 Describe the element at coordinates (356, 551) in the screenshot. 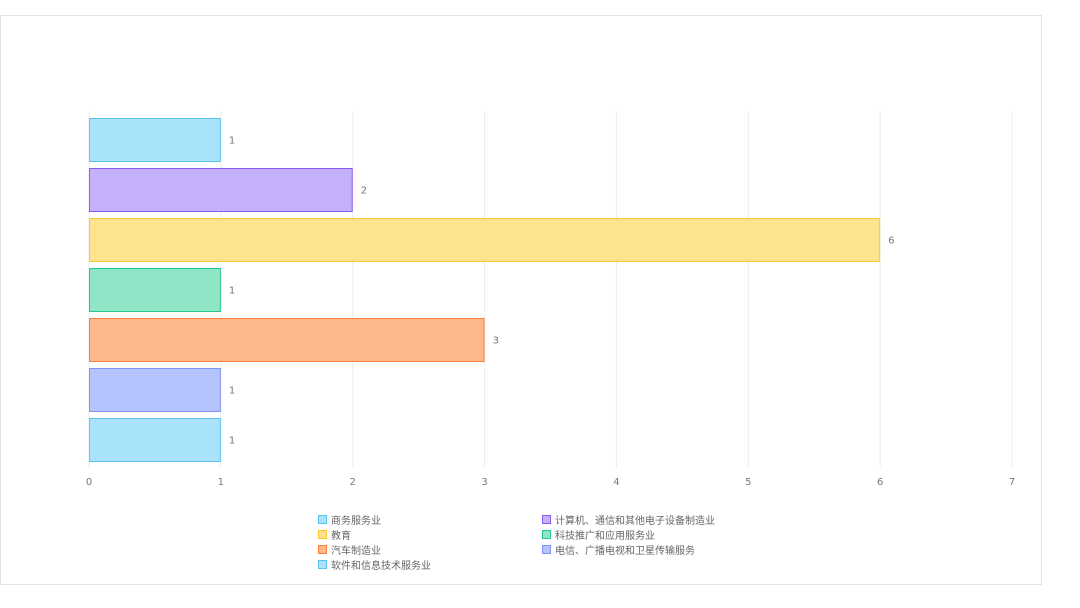

I see `legend-label: 汽车制造业` at that location.